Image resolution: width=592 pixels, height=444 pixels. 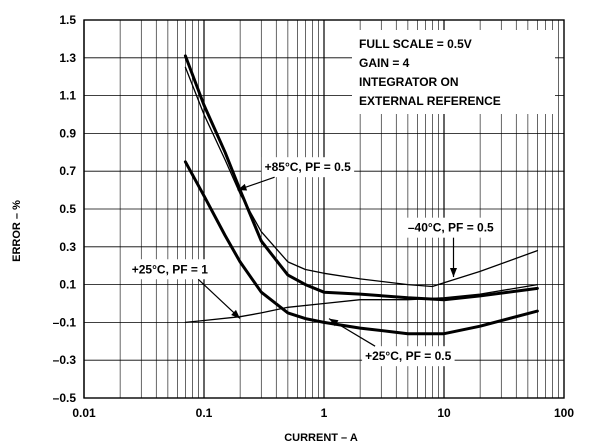 What do you see at coordinates (384, 63) in the screenshot?
I see `info-line: GAIN = 4` at bounding box center [384, 63].